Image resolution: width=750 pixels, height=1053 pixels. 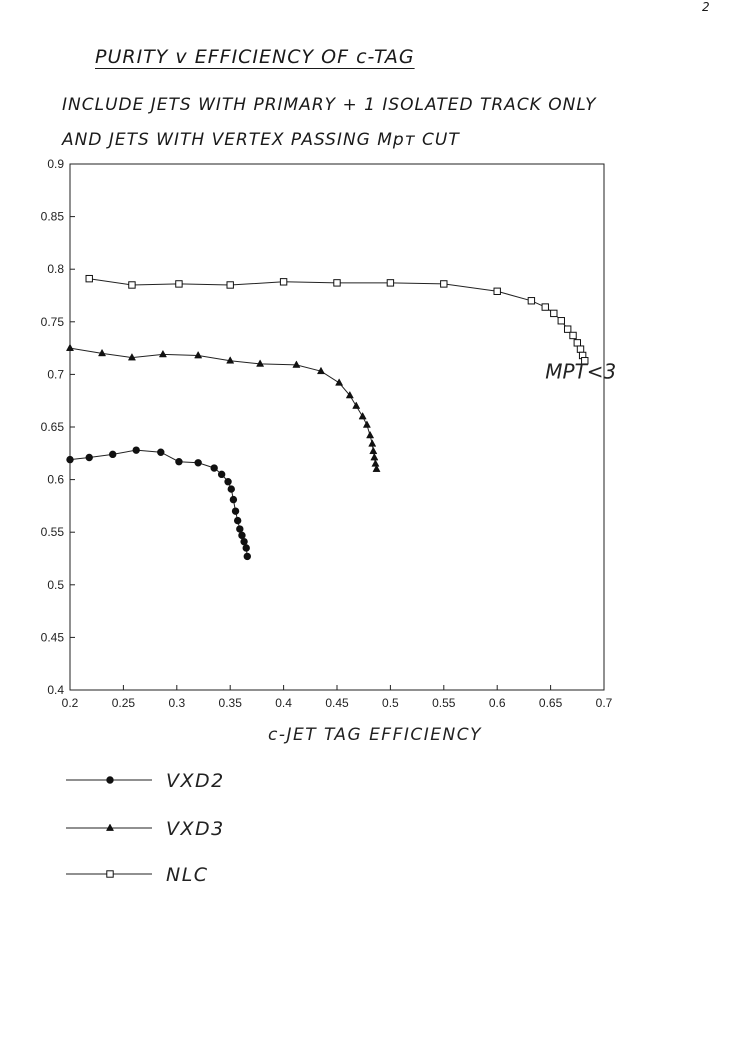 What do you see at coordinates (55, 164) in the screenshot?
I see `y-tick-label: 0.9` at bounding box center [55, 164].